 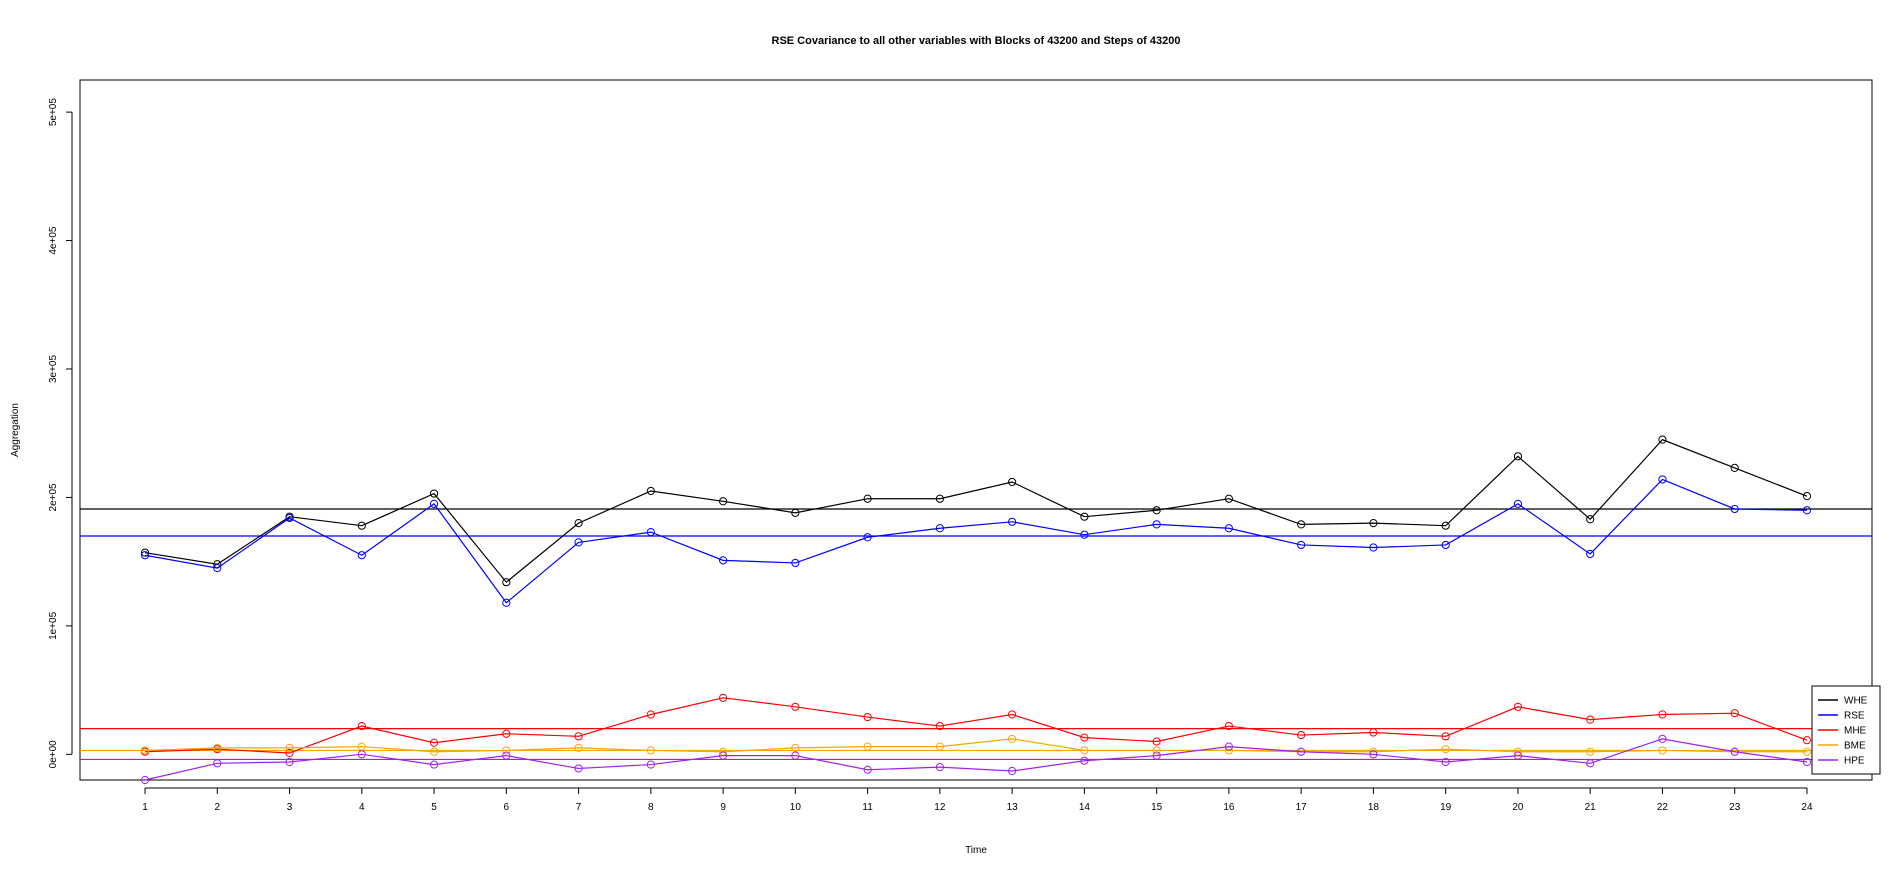 What do you see at coordinates (1841, 716) in the screenshot?
I see `legend-item-rse: RSE` at bounding box center [1841, 716].